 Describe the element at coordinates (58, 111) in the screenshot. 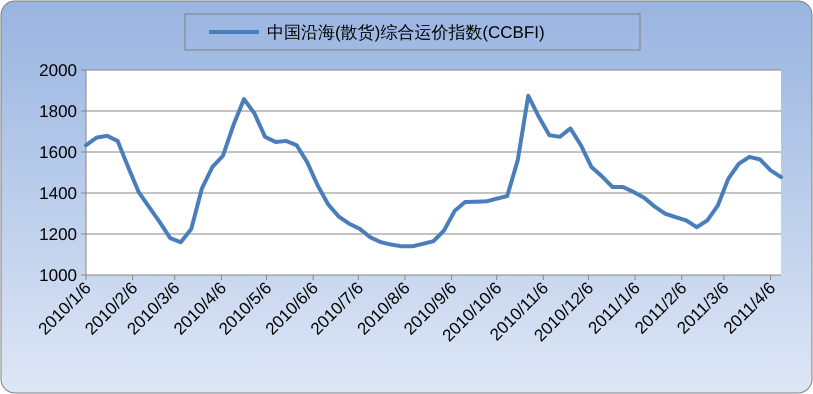

I see `y-tick-label: 1800` at that location.